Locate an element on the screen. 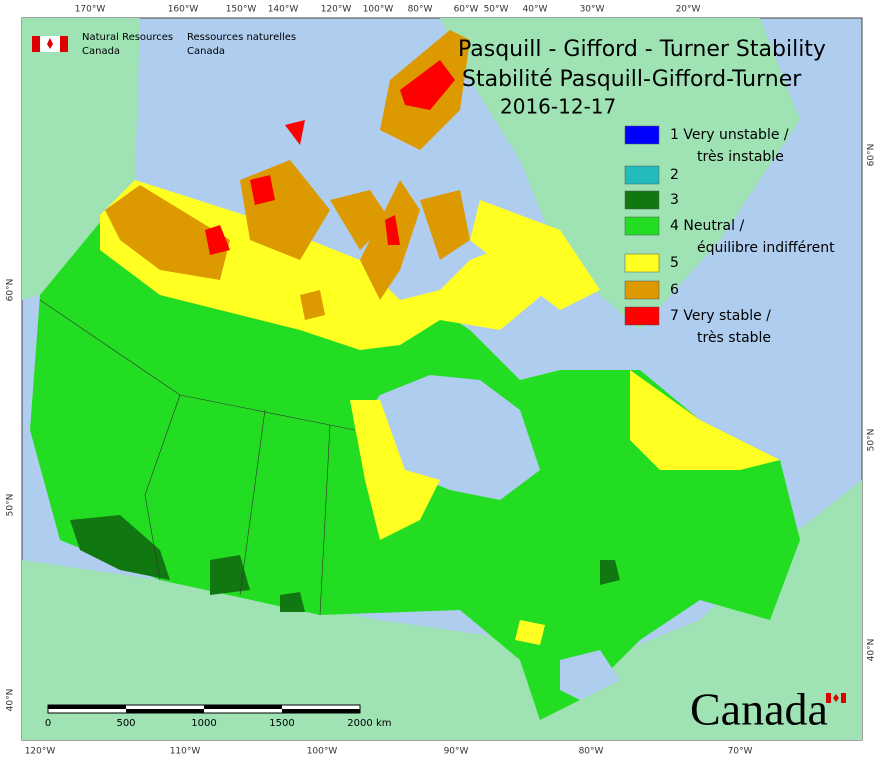 Image resolution: width=880 pixels, height=760 pixels. legend-label: 3 is located at coordinates (674, 200).